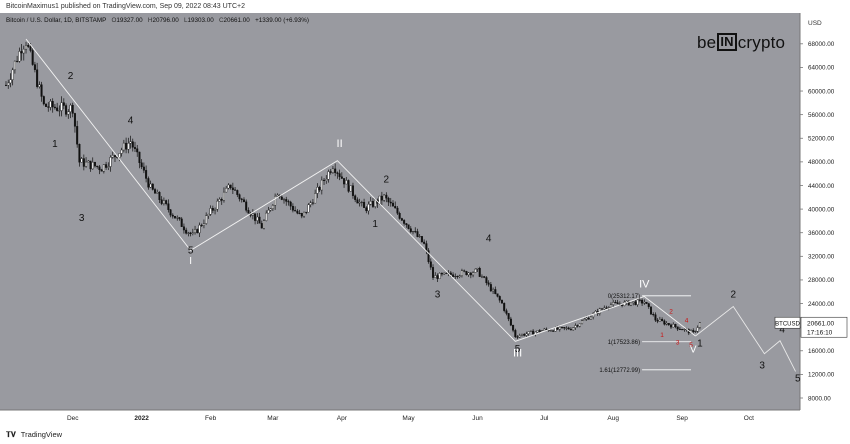  What do you see at coordinates (11, 434) in the screenshot?
I see `tradingview-icon: 𝐓𝐕` at bounding box center [11, 434].